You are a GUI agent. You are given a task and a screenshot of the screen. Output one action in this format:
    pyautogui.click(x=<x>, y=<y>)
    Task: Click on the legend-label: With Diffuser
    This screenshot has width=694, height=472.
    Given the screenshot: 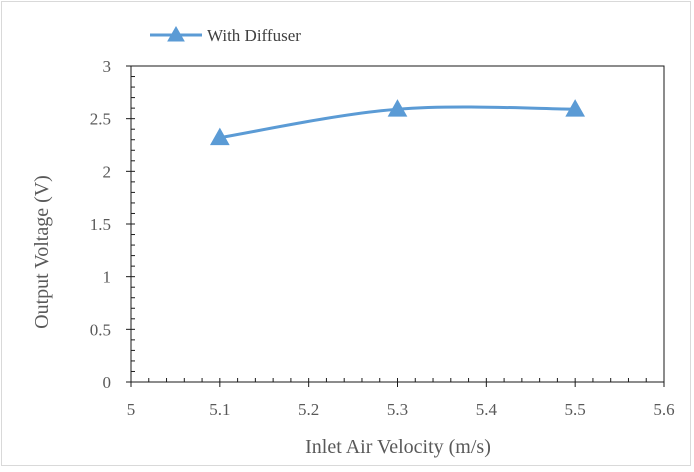 What is the action you would take?
    pyautogui.click(x=254, y=35)
    